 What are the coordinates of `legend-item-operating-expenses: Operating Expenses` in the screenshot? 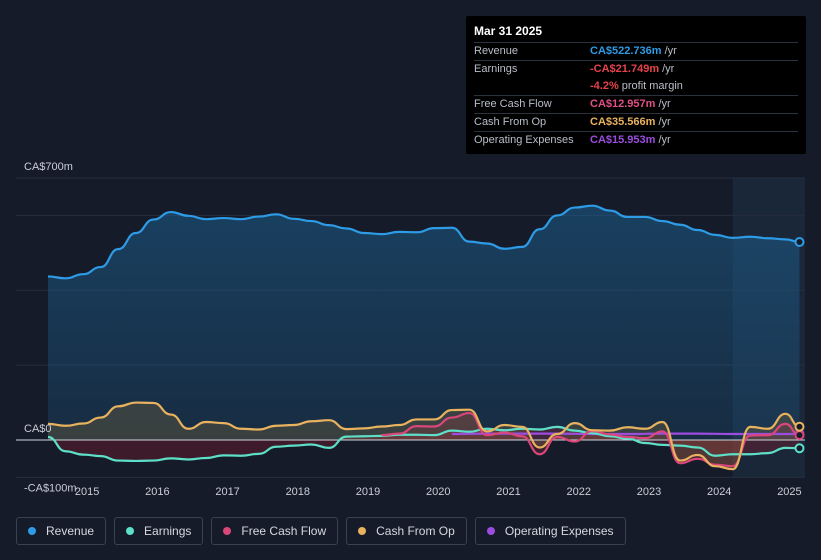 It's located at (550, 531).